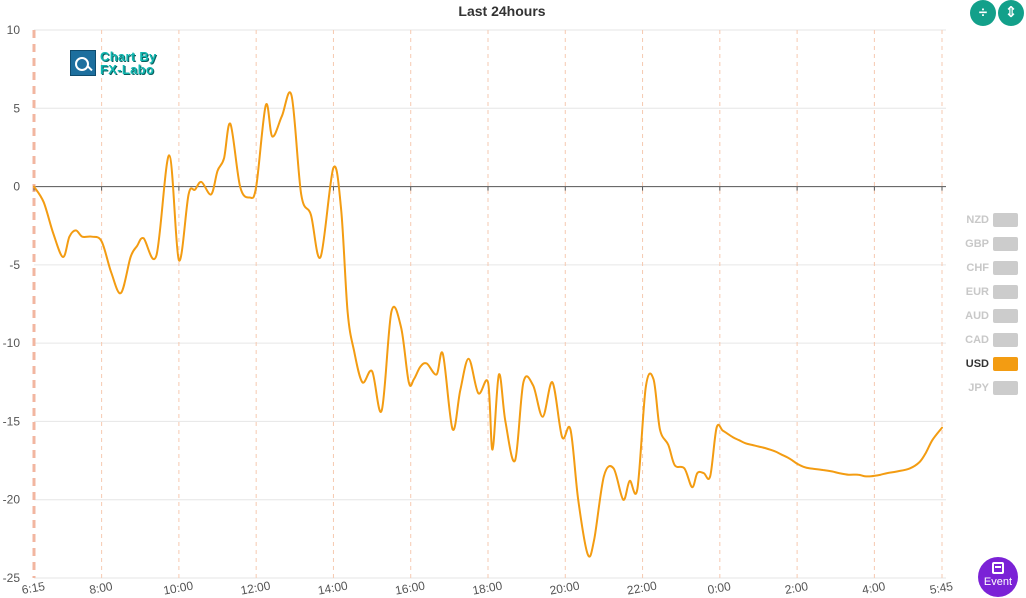  What do you see at coordinates (942, 588) in the screenshot?
I see `x-tick-label: 5:45` at bounding box center [942, 588].